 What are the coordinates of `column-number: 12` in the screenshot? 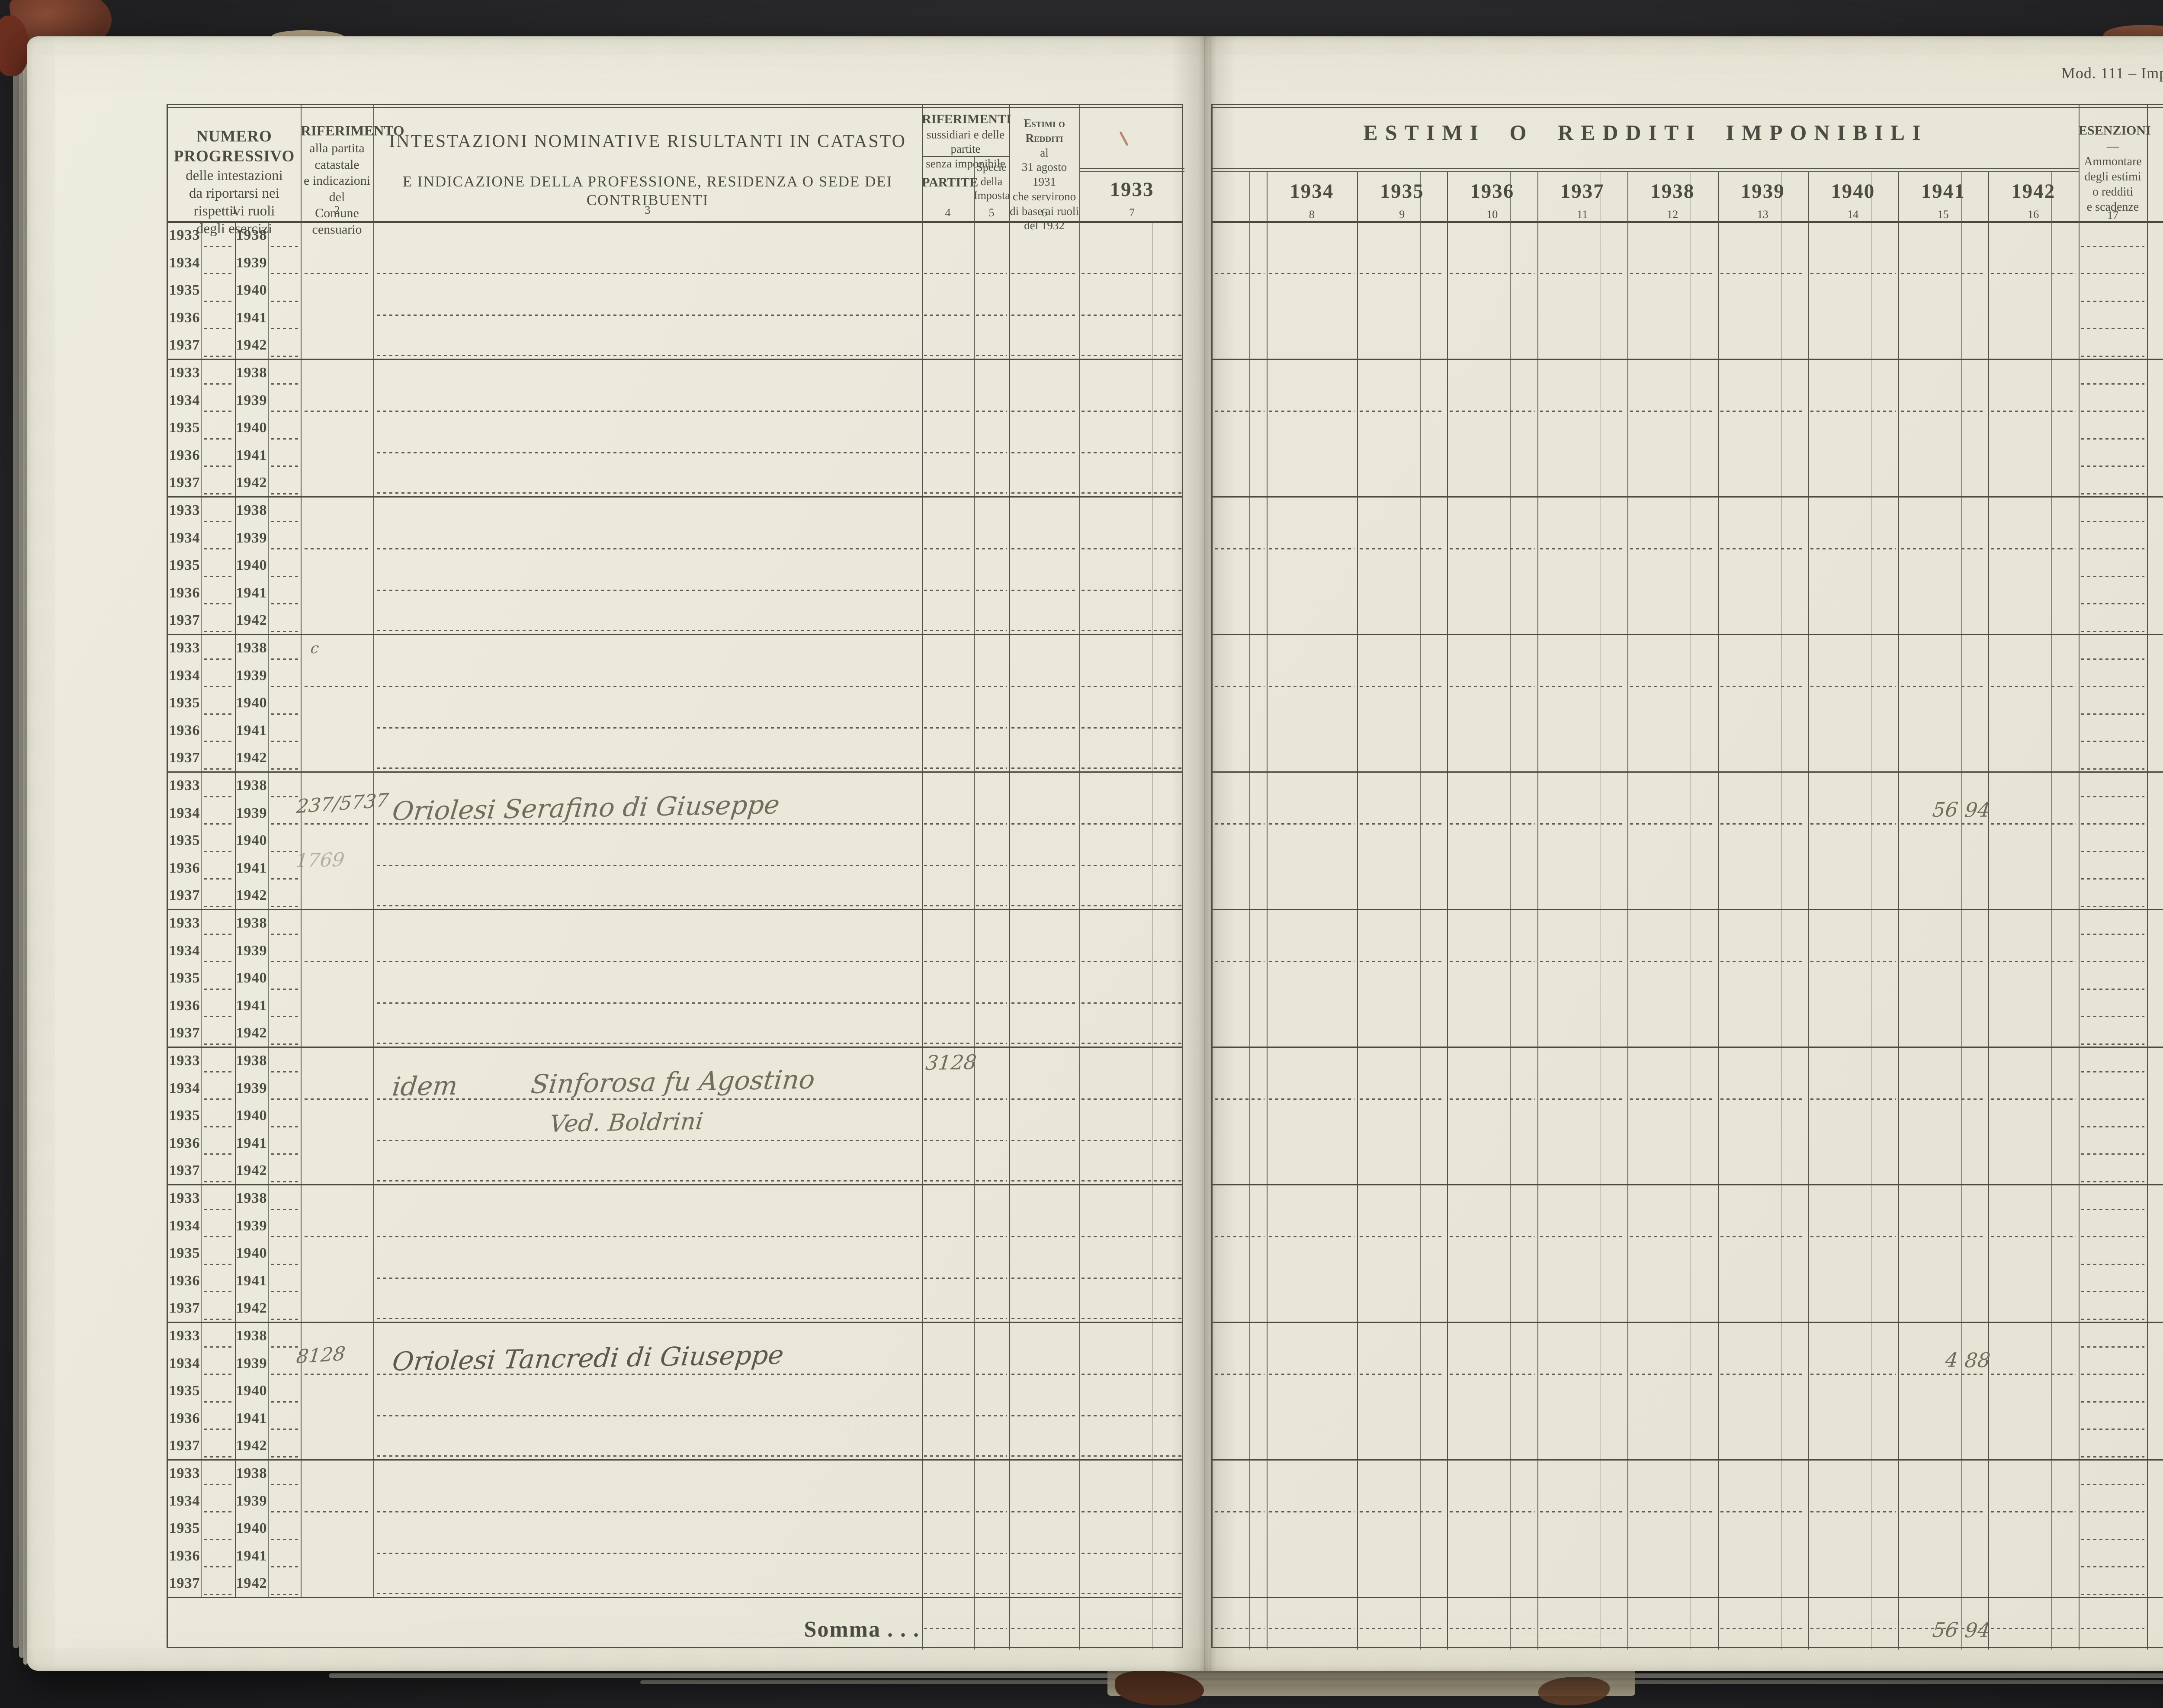 It's located at (1672, 214).